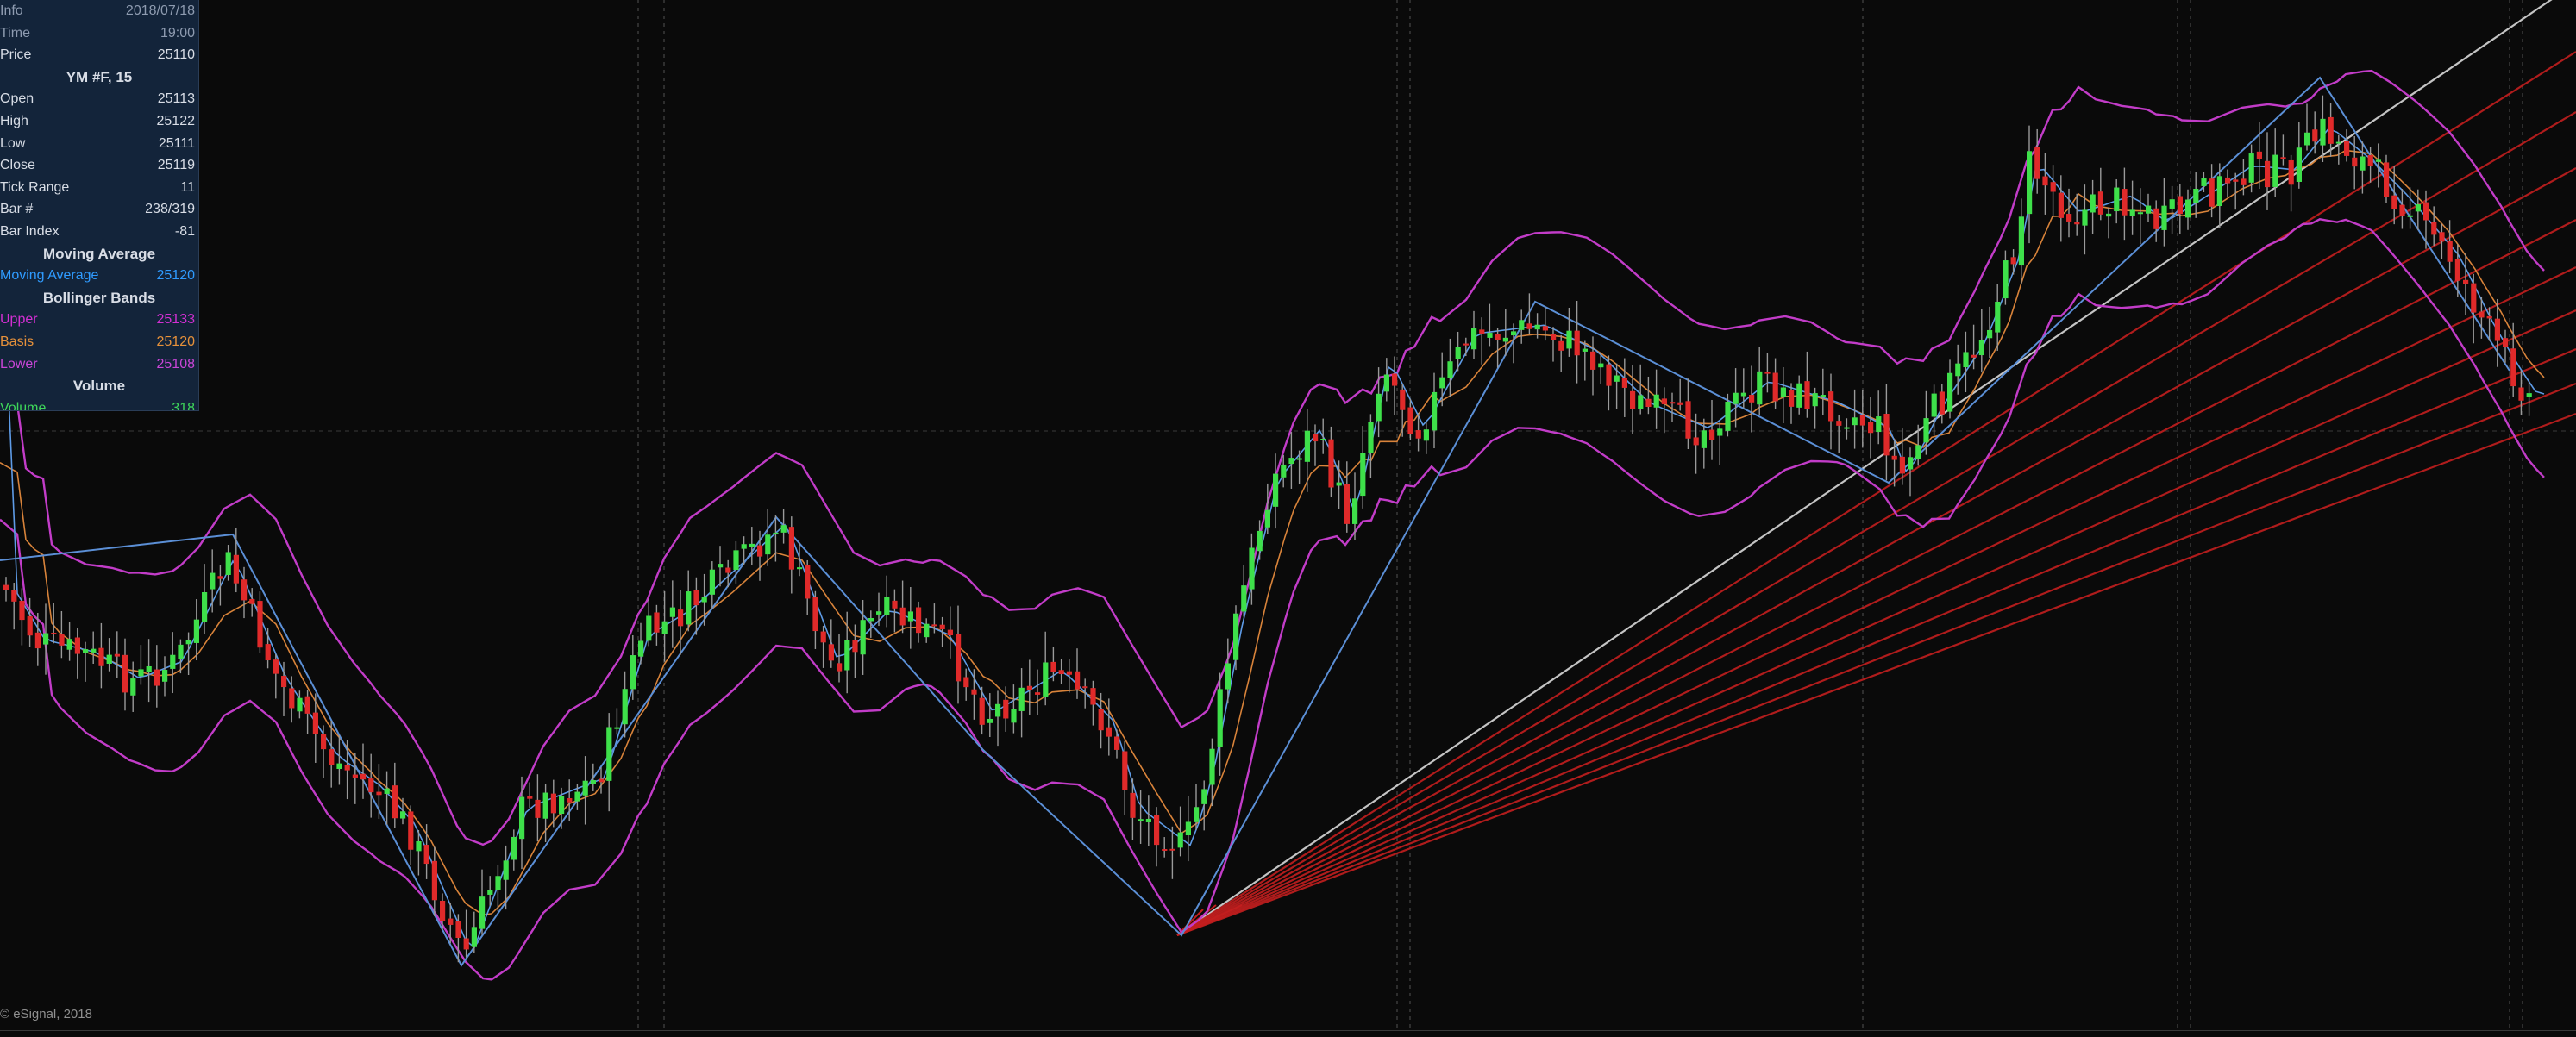  Describe the element at coordinates (35, 187) in the screenshot. I see `tick-range-label: Tick Range` at that location.